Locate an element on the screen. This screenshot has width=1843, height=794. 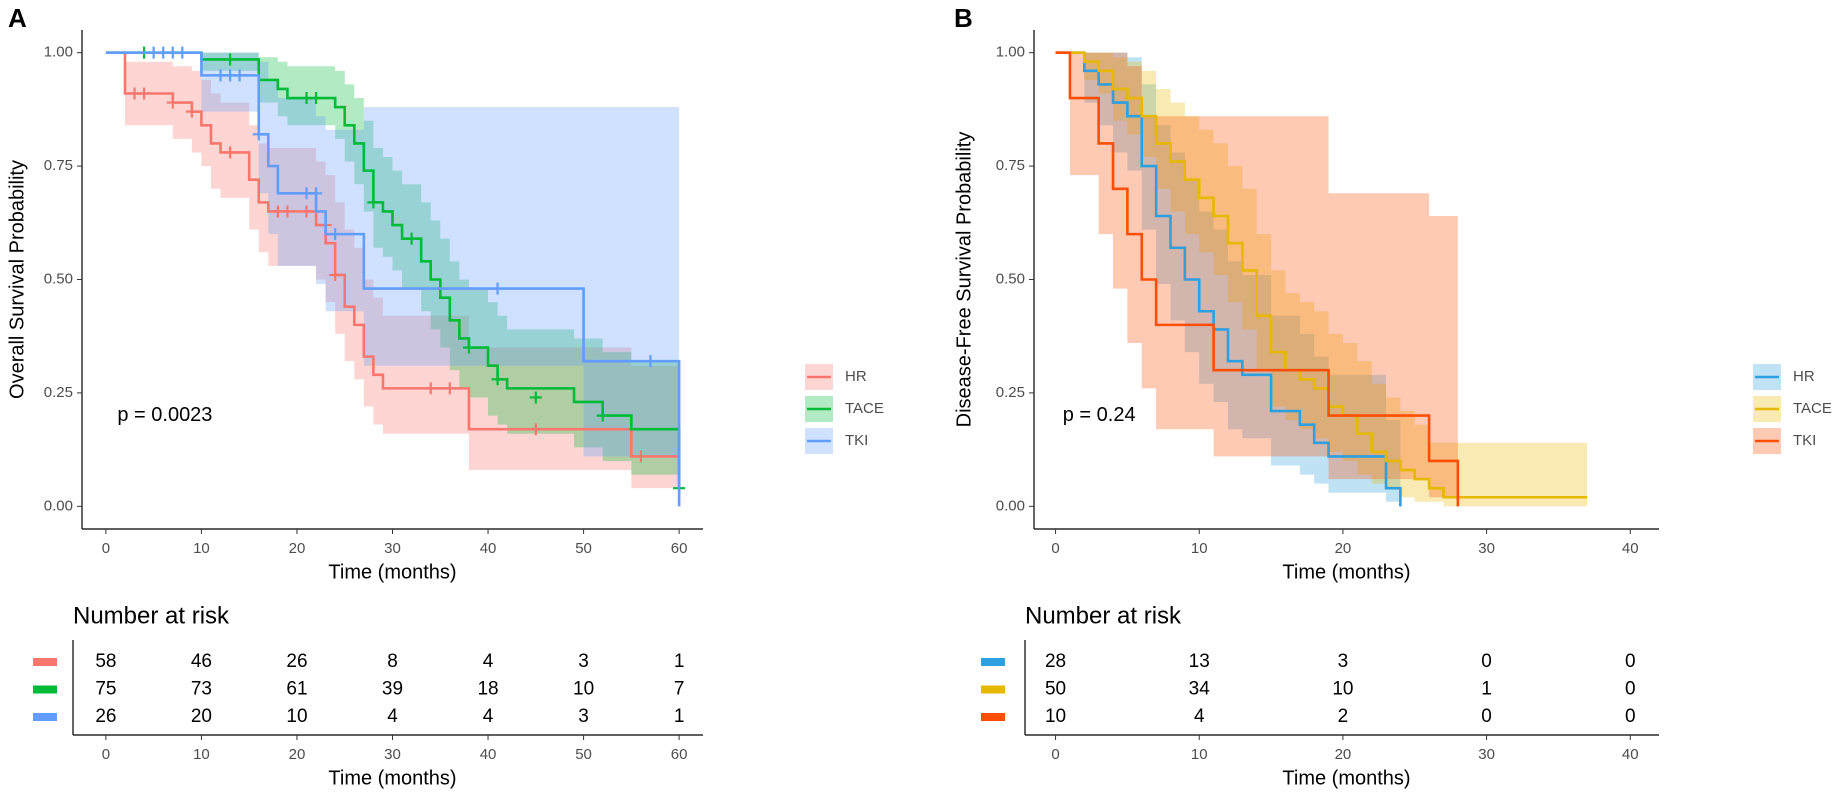
risk-count: 50 is located at coordinates (1055, 689).